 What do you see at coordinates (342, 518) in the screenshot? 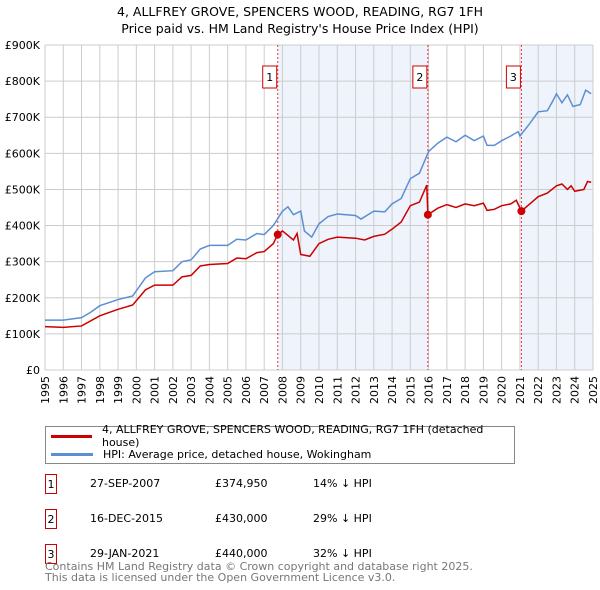
I see `sale-hpi-diff: 29% ↓ HPI` at bounding box center [342, 518].